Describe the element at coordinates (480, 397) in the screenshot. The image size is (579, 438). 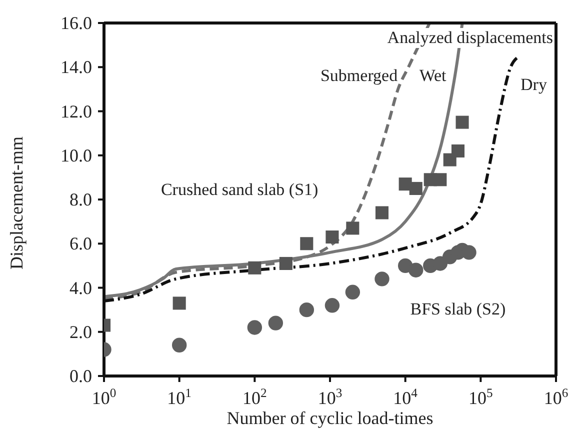
I see `x-tick-label: 10$^{5}$` at that location.